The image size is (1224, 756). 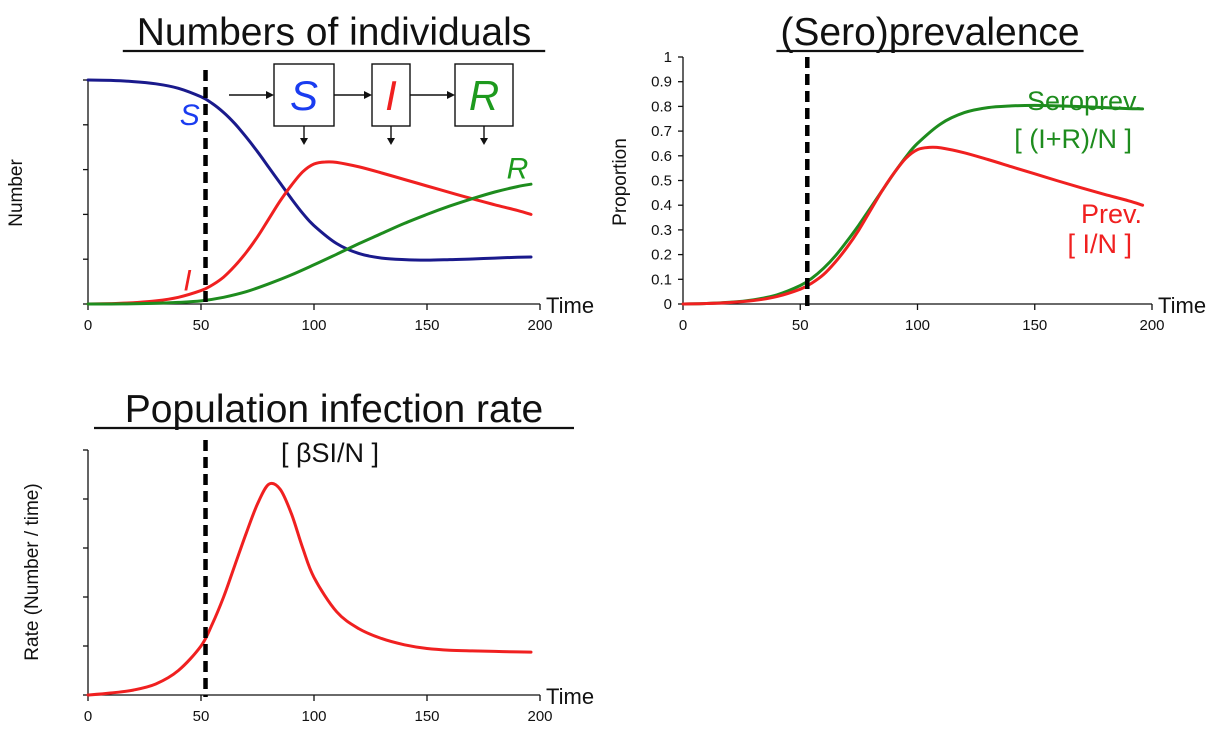 What do you see at coordinates (1111, 214) in the screenshot?
I see `annotation-prev-name: Prev.` at bounding box center [1111, 214].